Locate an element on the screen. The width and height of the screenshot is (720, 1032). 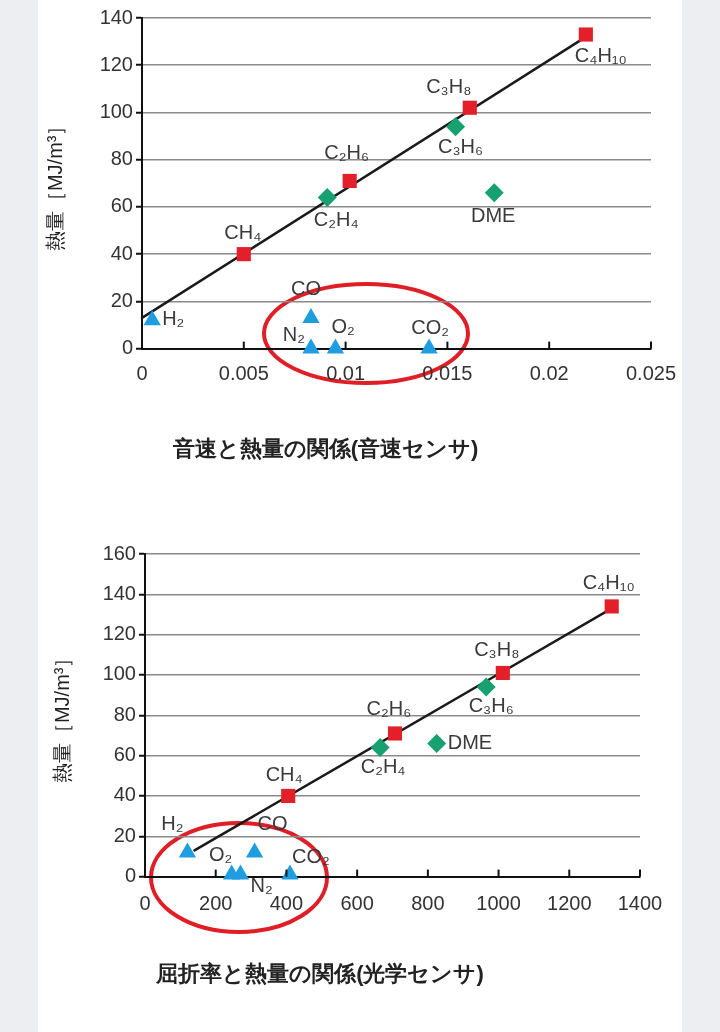
x-tick-label: 200 is located at coordinates (216, 903).